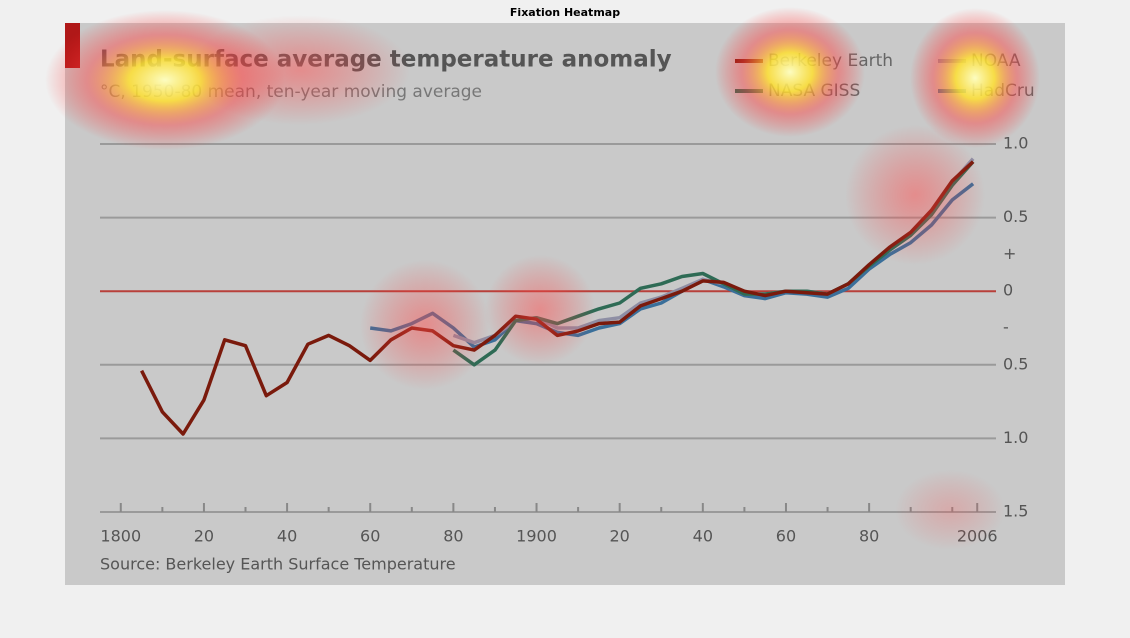 The height and width of the screenshot is (638, 1130). What do you see at coordinates (1008, 290) in the screenshot?
I see `y-tick-label: 0` at bounding box center [1008, 290].